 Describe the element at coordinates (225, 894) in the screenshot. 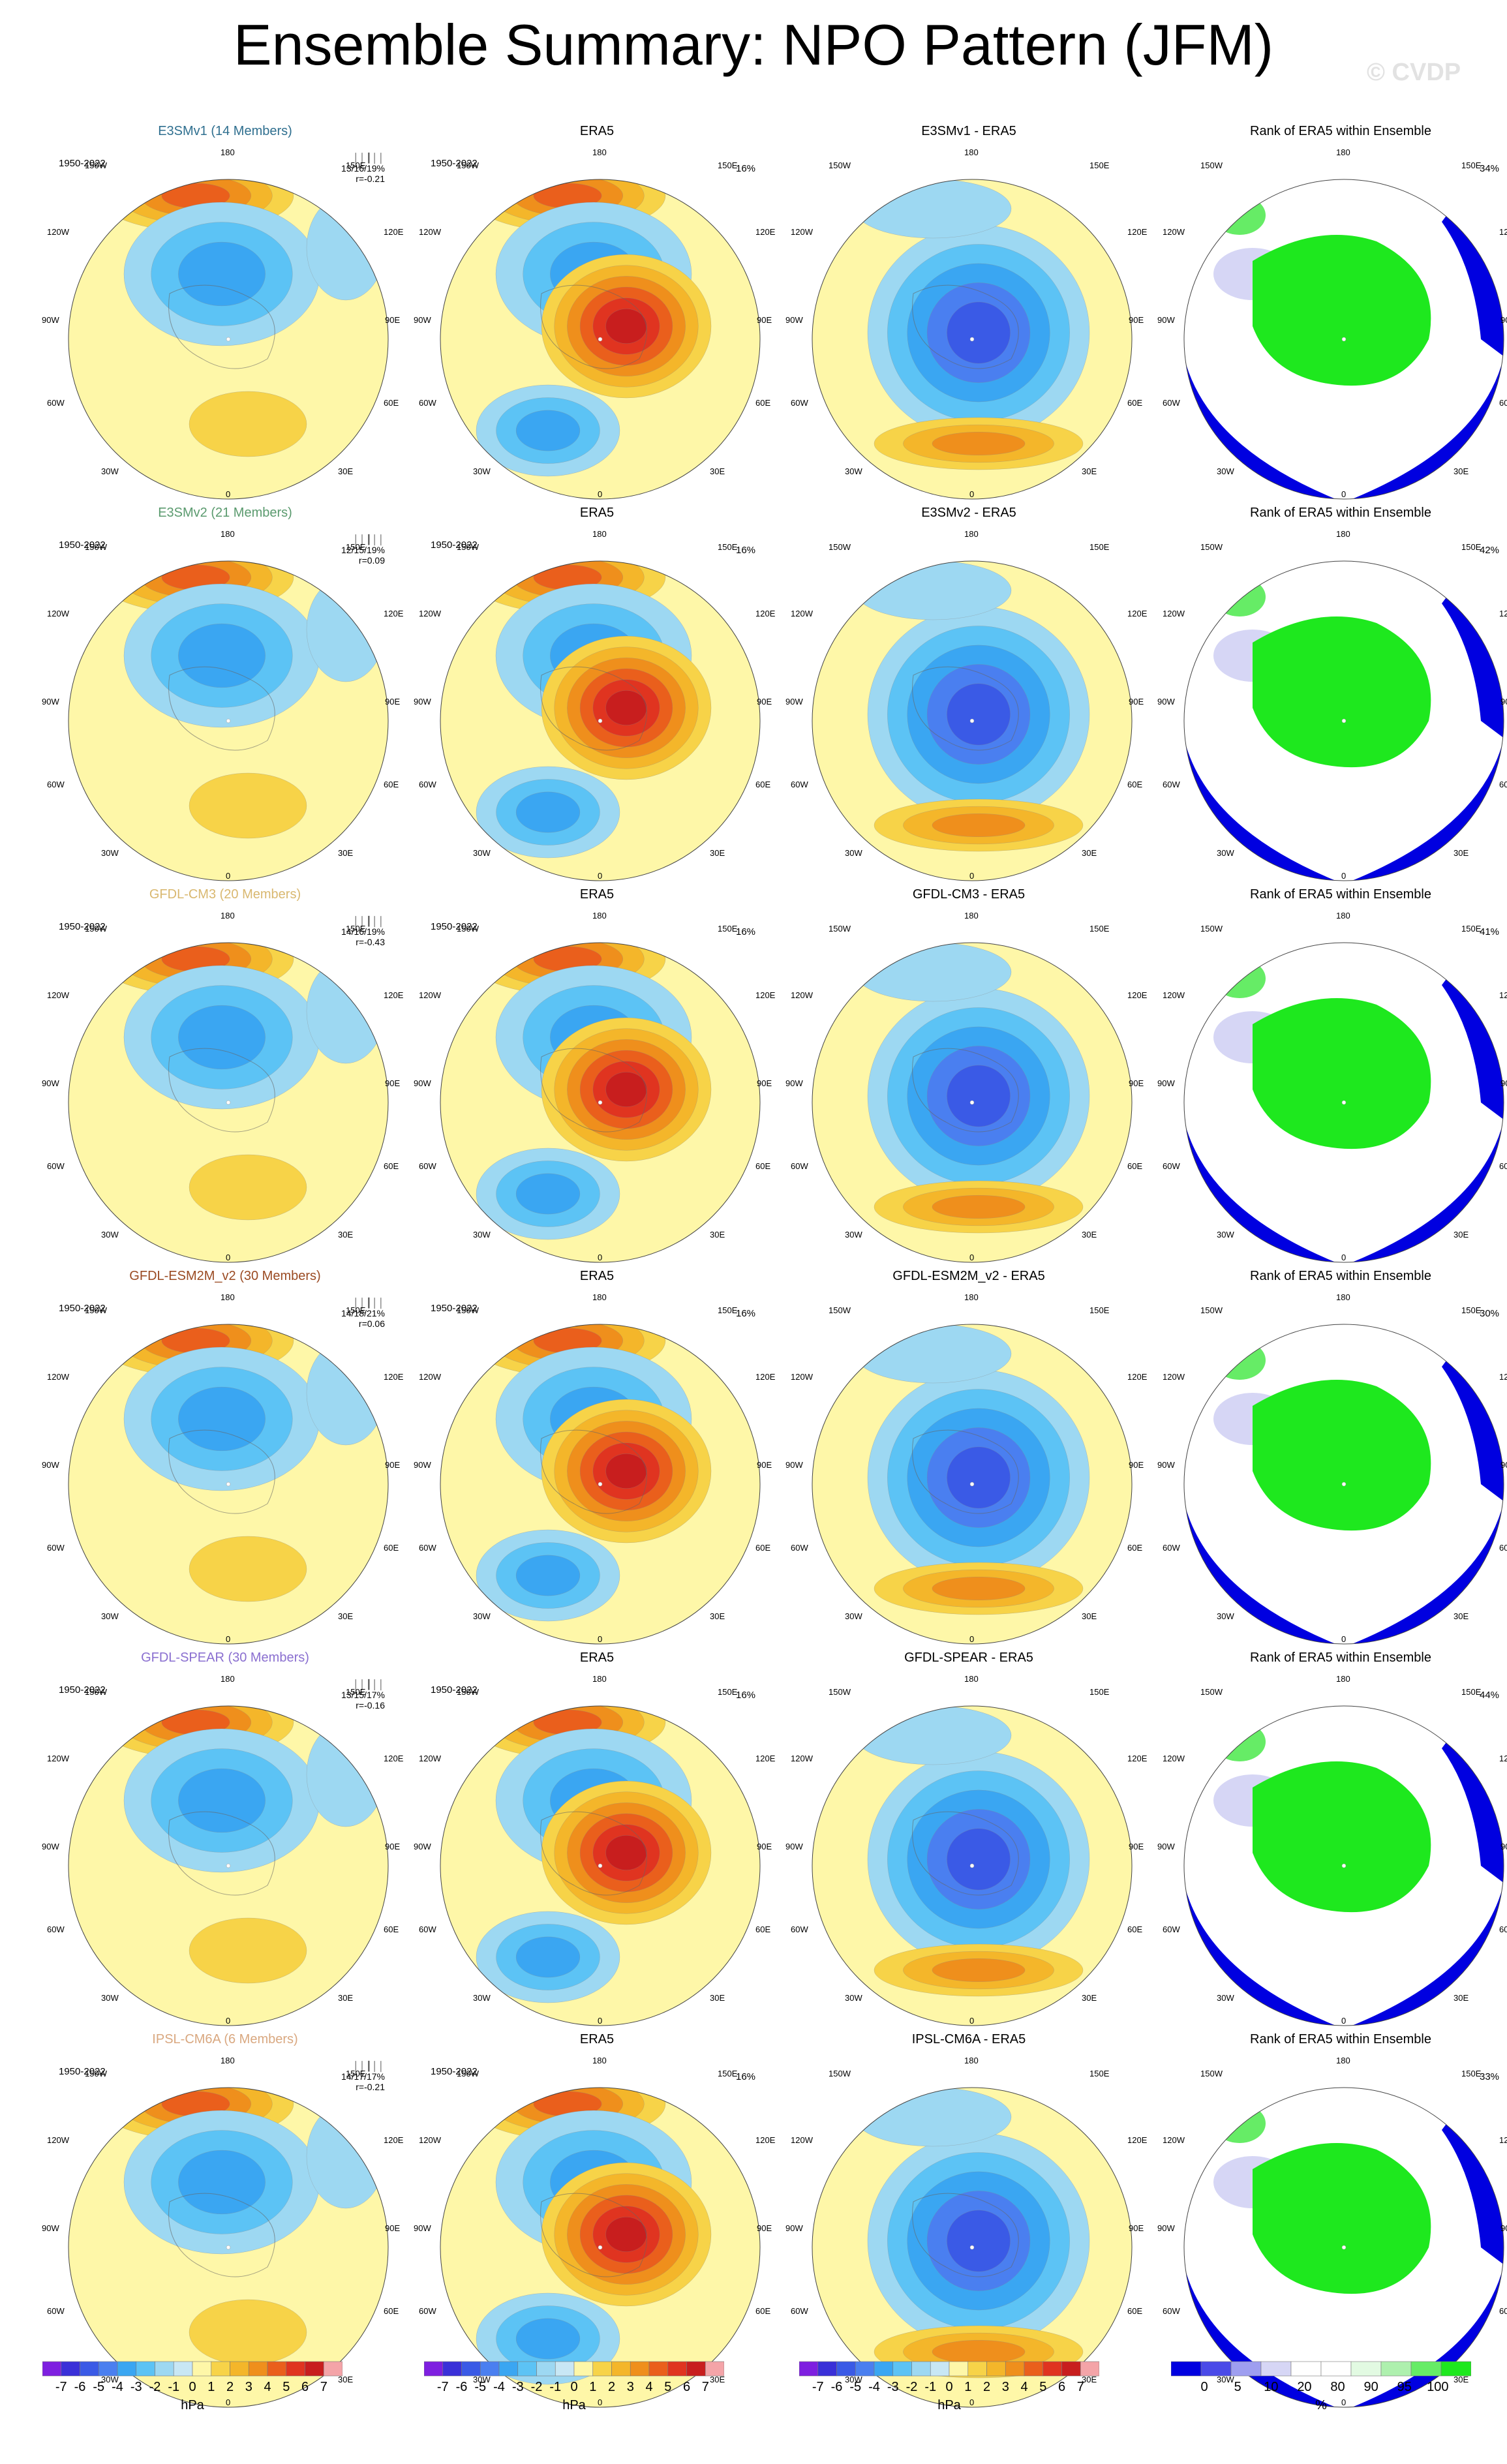

I see `model-title: GFDL-CM3 (20 Members)` at that location.